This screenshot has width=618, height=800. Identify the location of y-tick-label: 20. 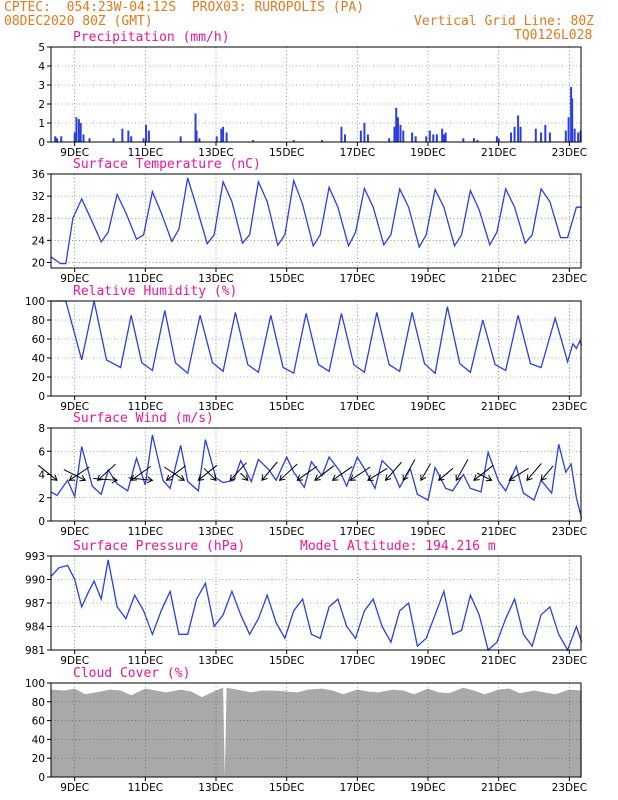
(38, 759).